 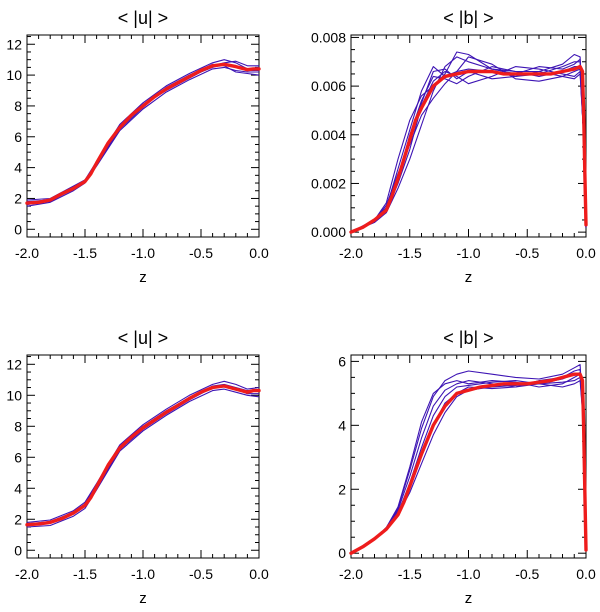 I want to click on y-tick-label: 0.008, so click(x=328, y=37).